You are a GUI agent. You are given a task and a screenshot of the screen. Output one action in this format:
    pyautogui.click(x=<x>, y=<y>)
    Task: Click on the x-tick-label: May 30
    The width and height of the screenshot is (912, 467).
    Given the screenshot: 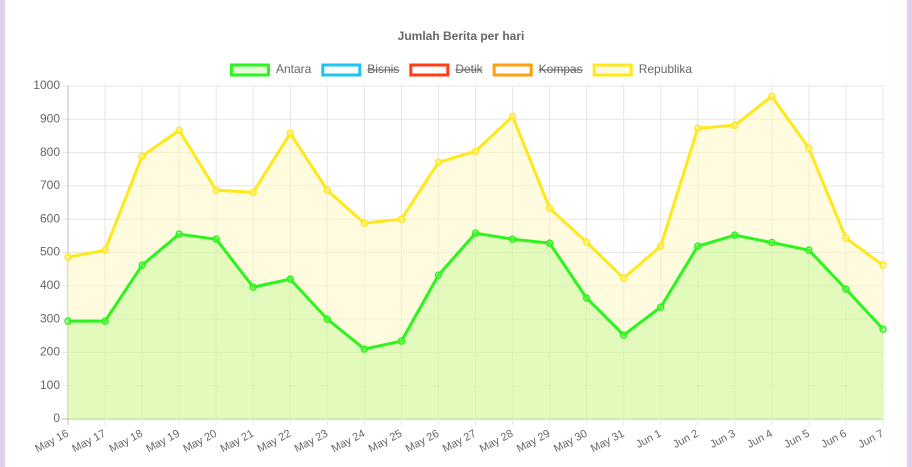 What is the action you would take?
    pyautogui.click(x=570, y=442)
    